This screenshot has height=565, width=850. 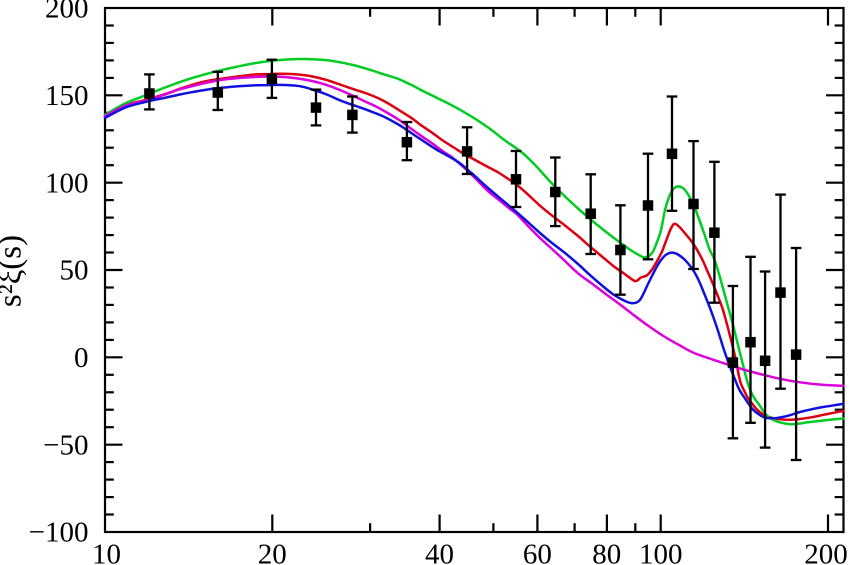 I want to click on svg-text: −100, so click(x=59, y=533).